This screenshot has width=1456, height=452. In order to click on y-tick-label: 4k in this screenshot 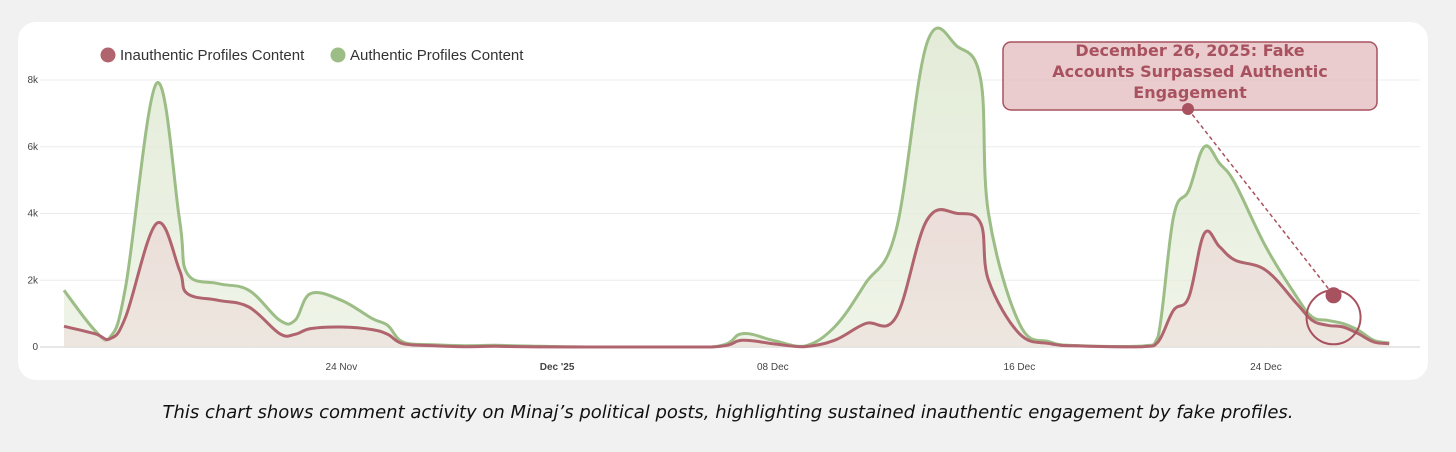, I will do `click(33, 214)`.